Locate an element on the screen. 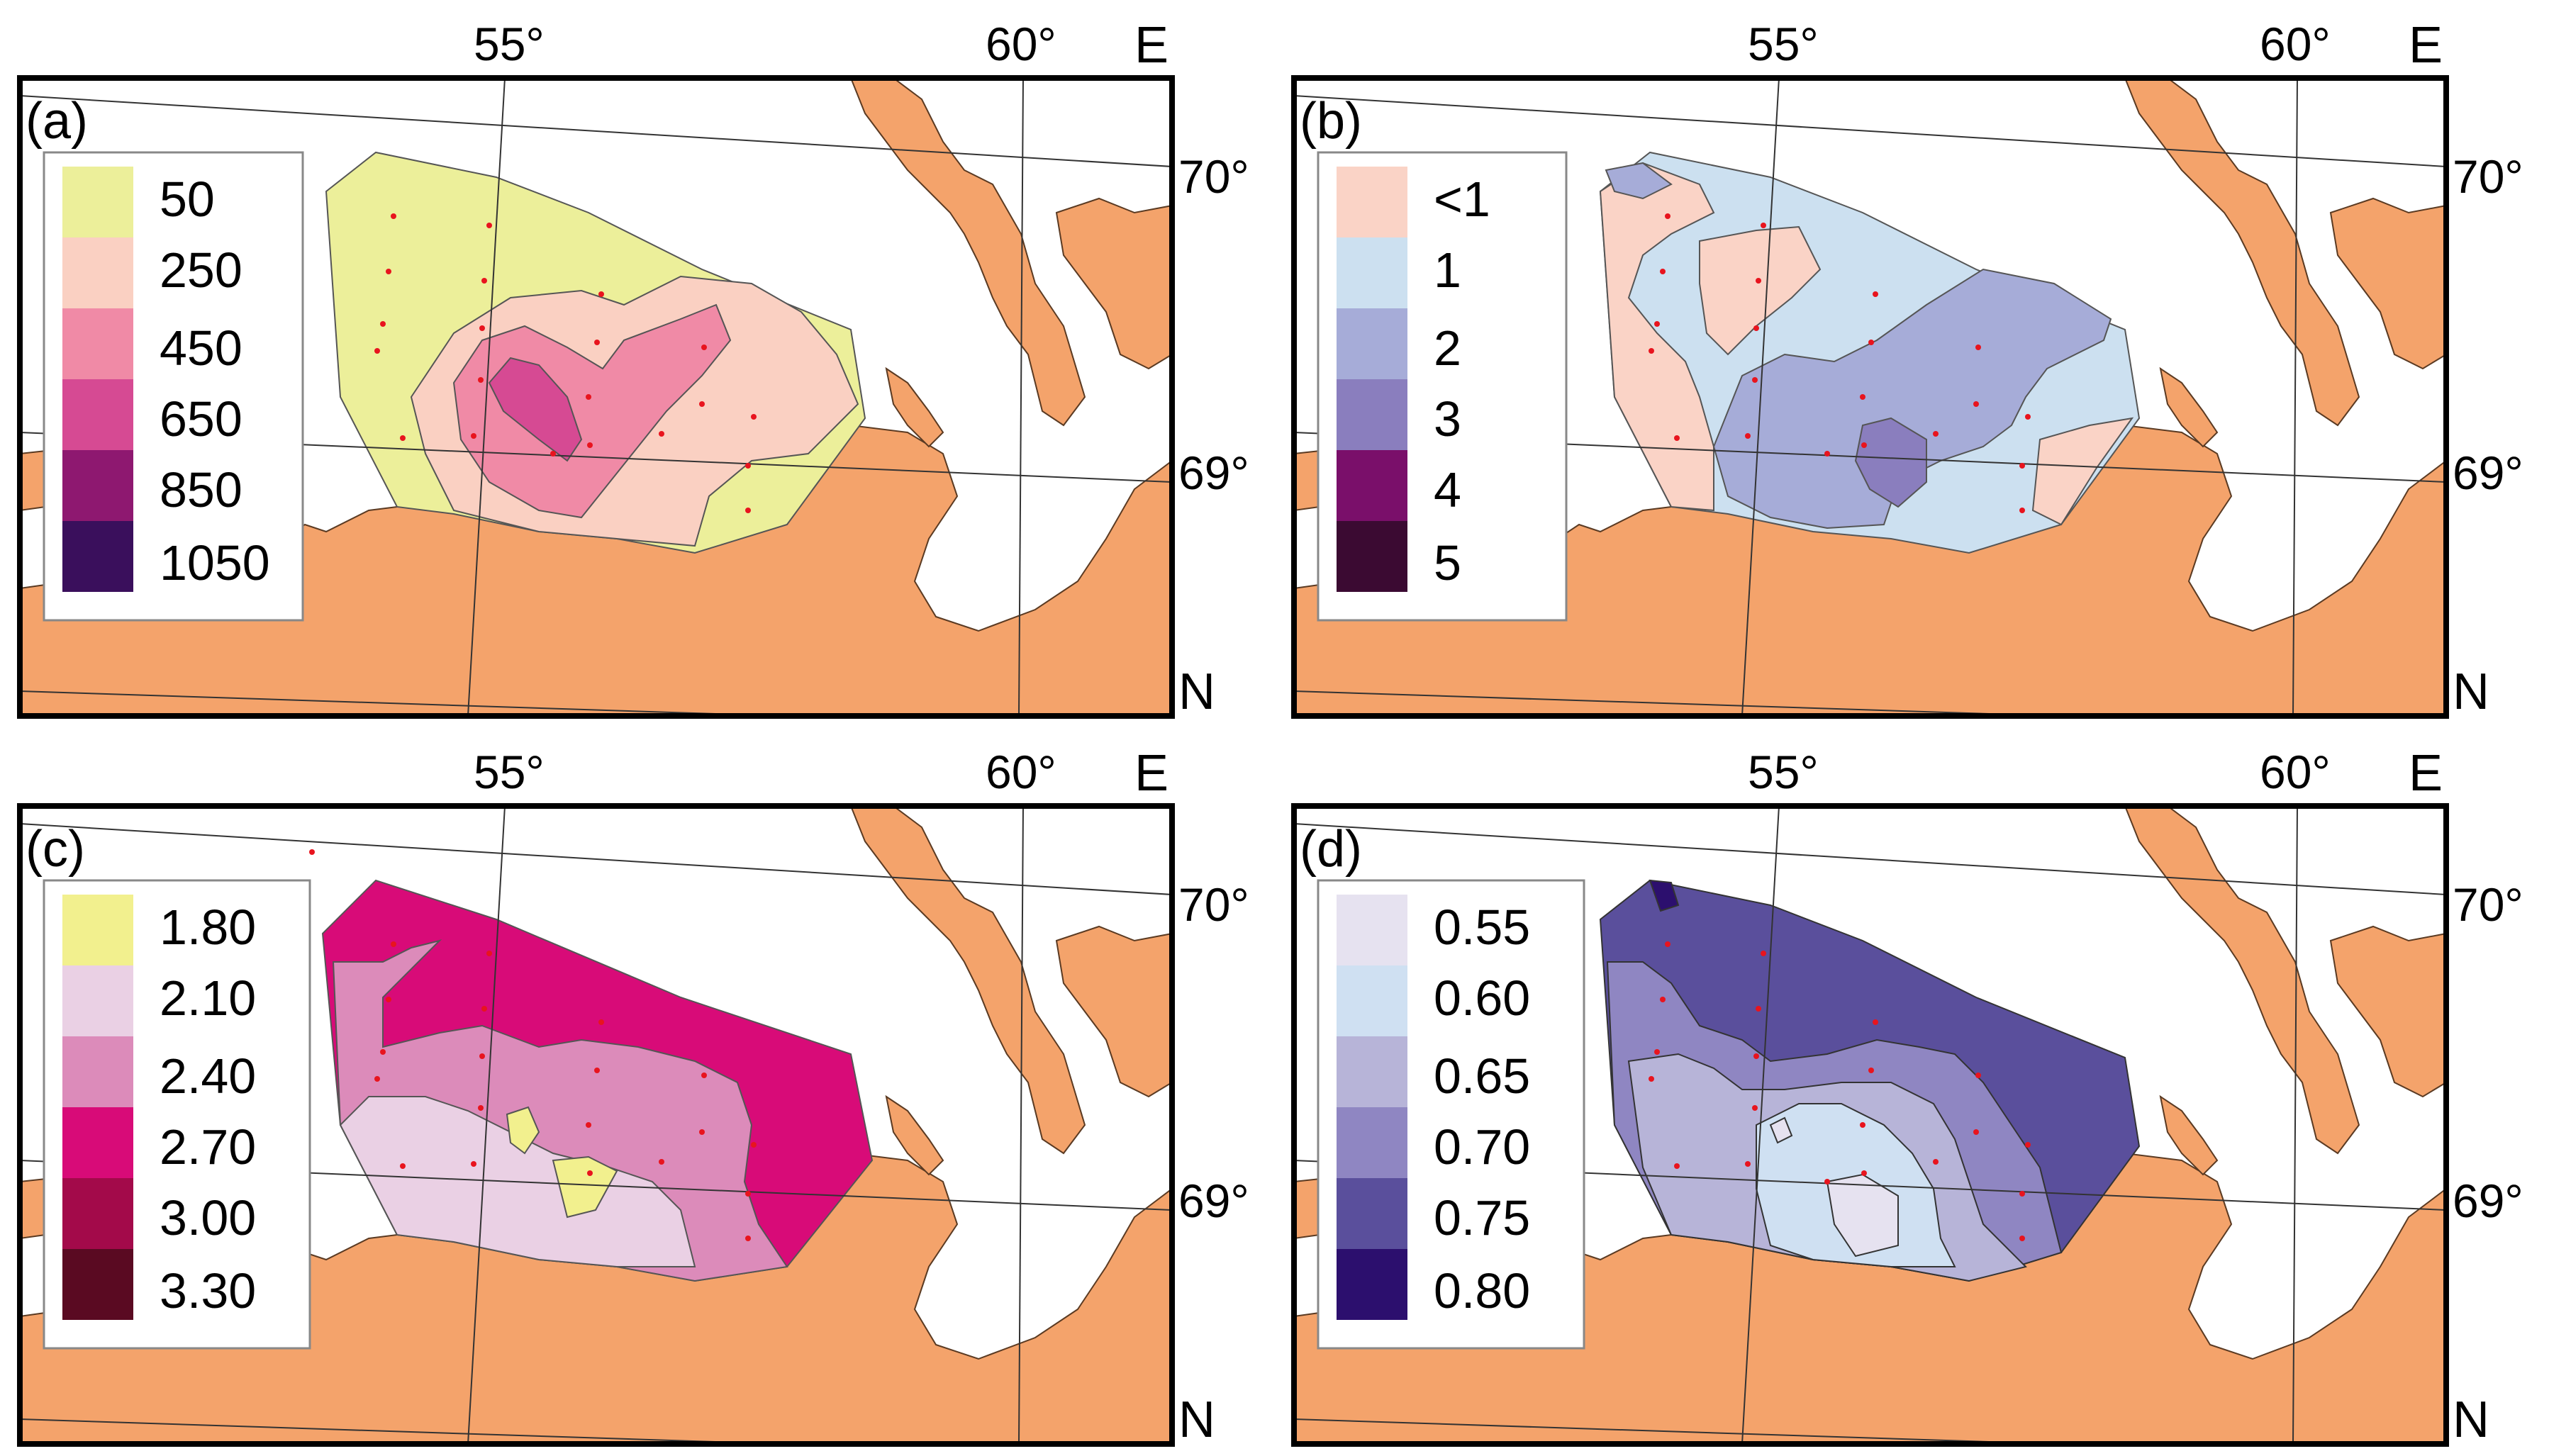  legend-value: 2.10 is located at coordinates (208, 998).